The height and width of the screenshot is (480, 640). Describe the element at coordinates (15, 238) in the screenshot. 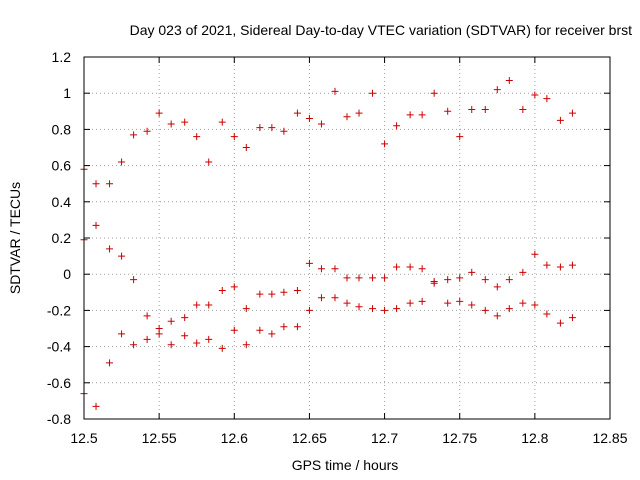

I see `y-axis-title: SDTVAR / TECUs` at that location.